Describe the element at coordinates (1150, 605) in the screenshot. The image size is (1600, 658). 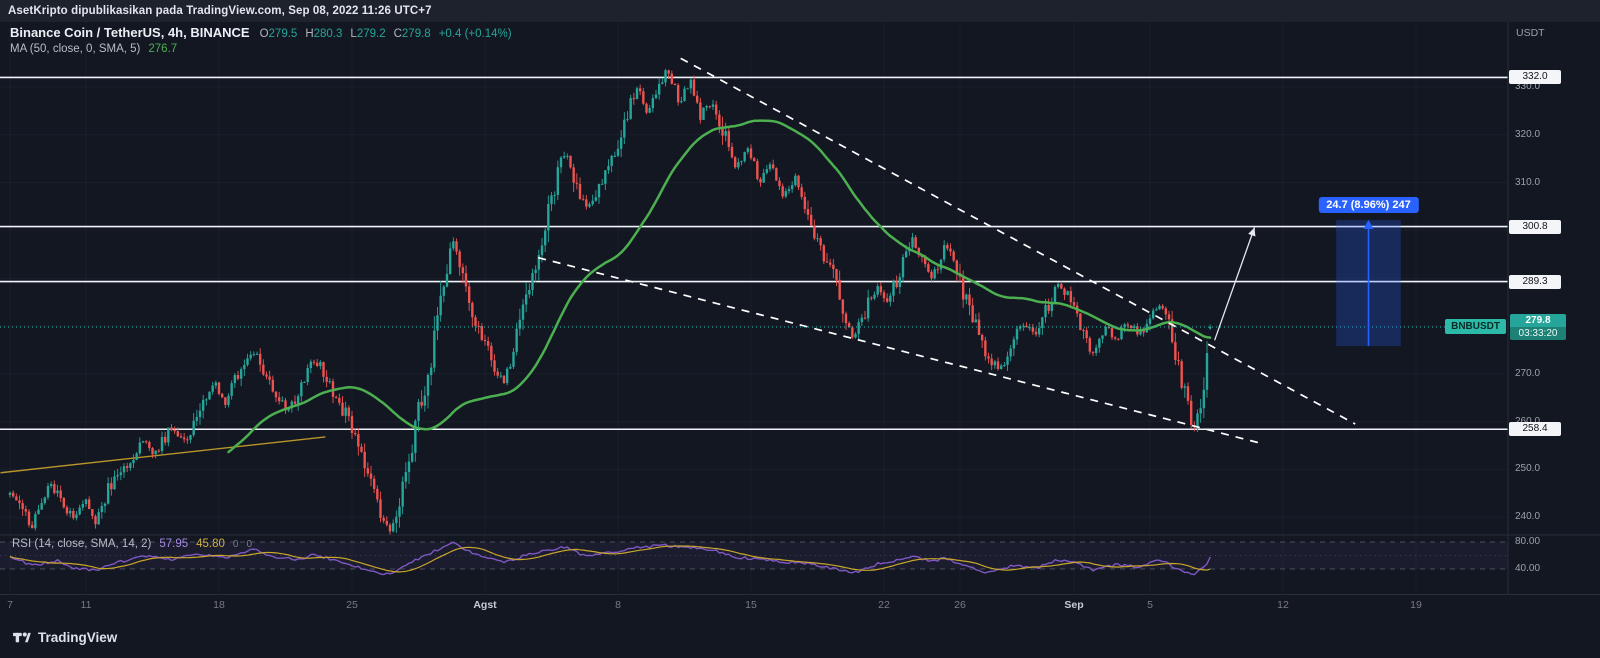
I see `time-axis-label: 5` at that location.